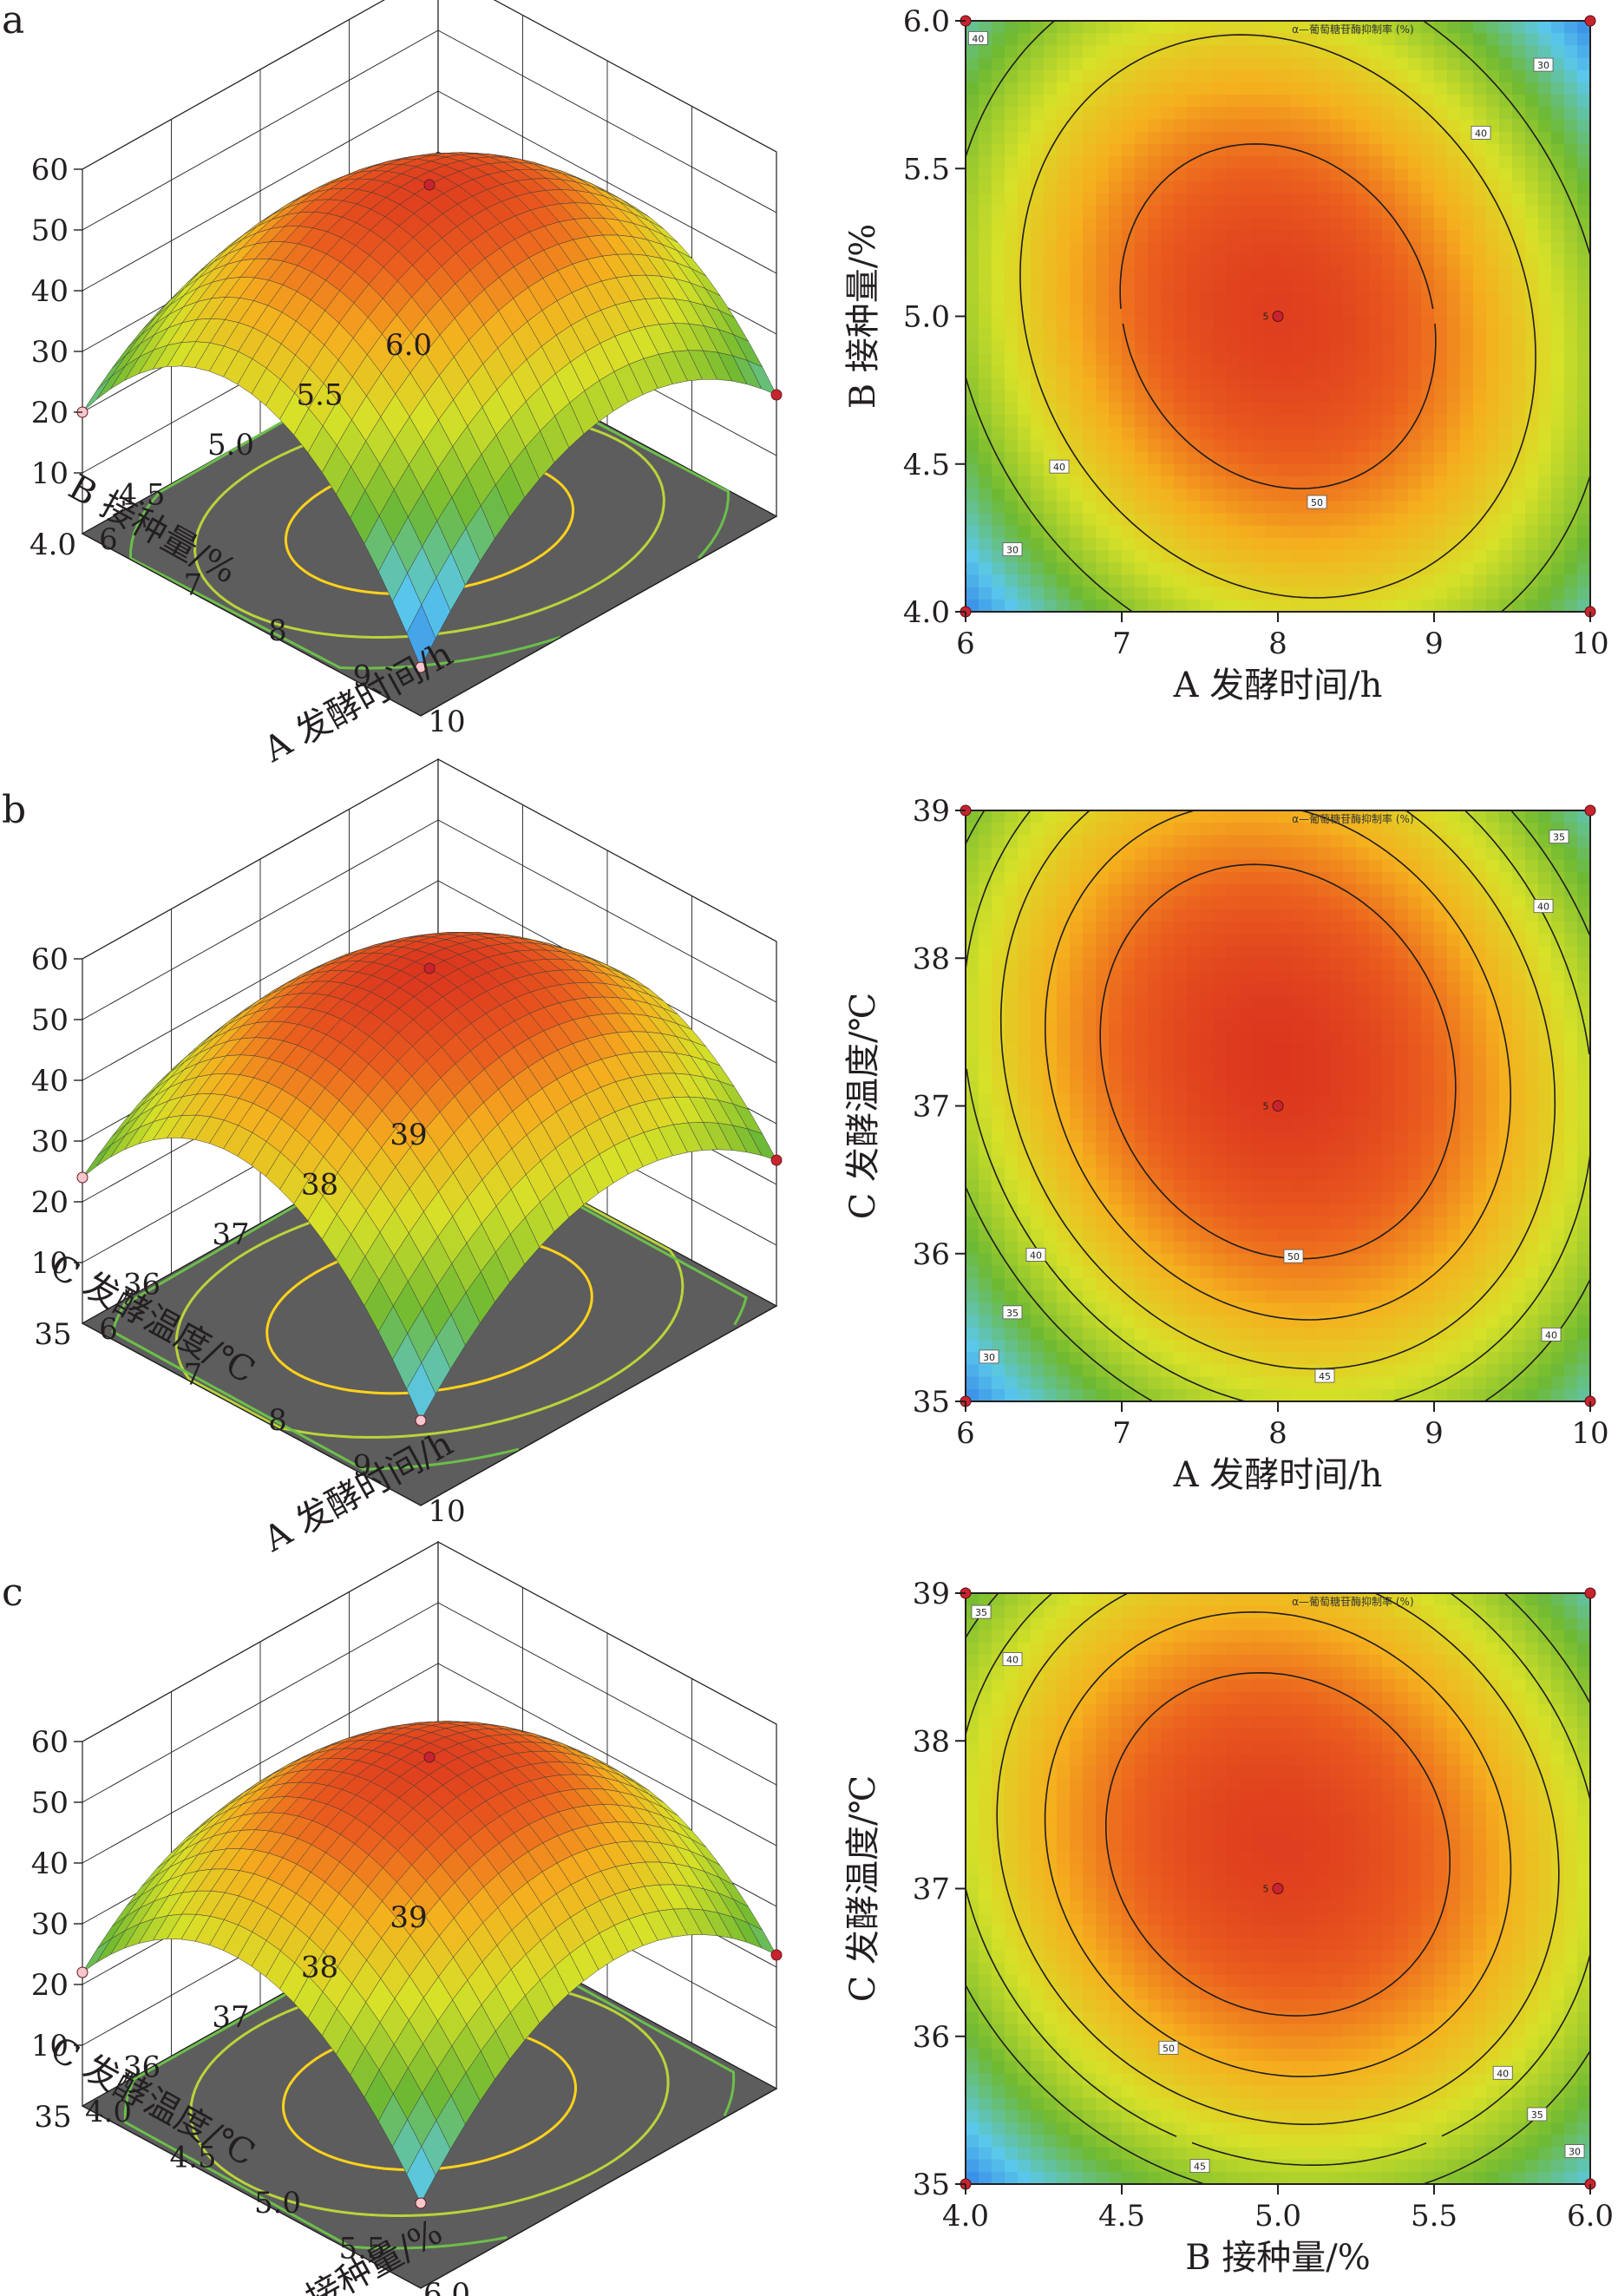 The height and width of the screenshot is (2296, 1618). I want to click on x-tick-label: 8, so click(277, 630).